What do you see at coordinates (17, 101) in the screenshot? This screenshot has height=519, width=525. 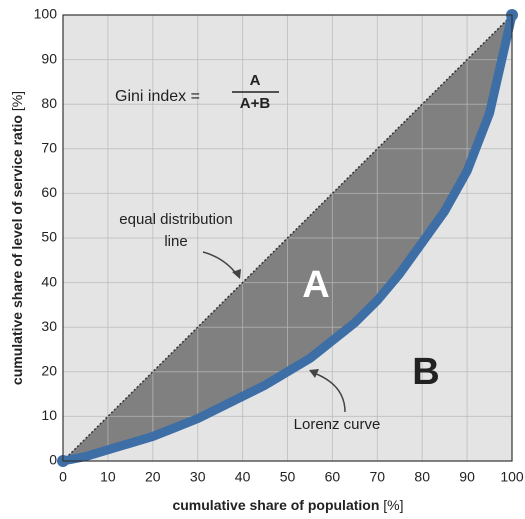 I see `y-axis-label-unit: [%]` at bounding box center [17, 101].